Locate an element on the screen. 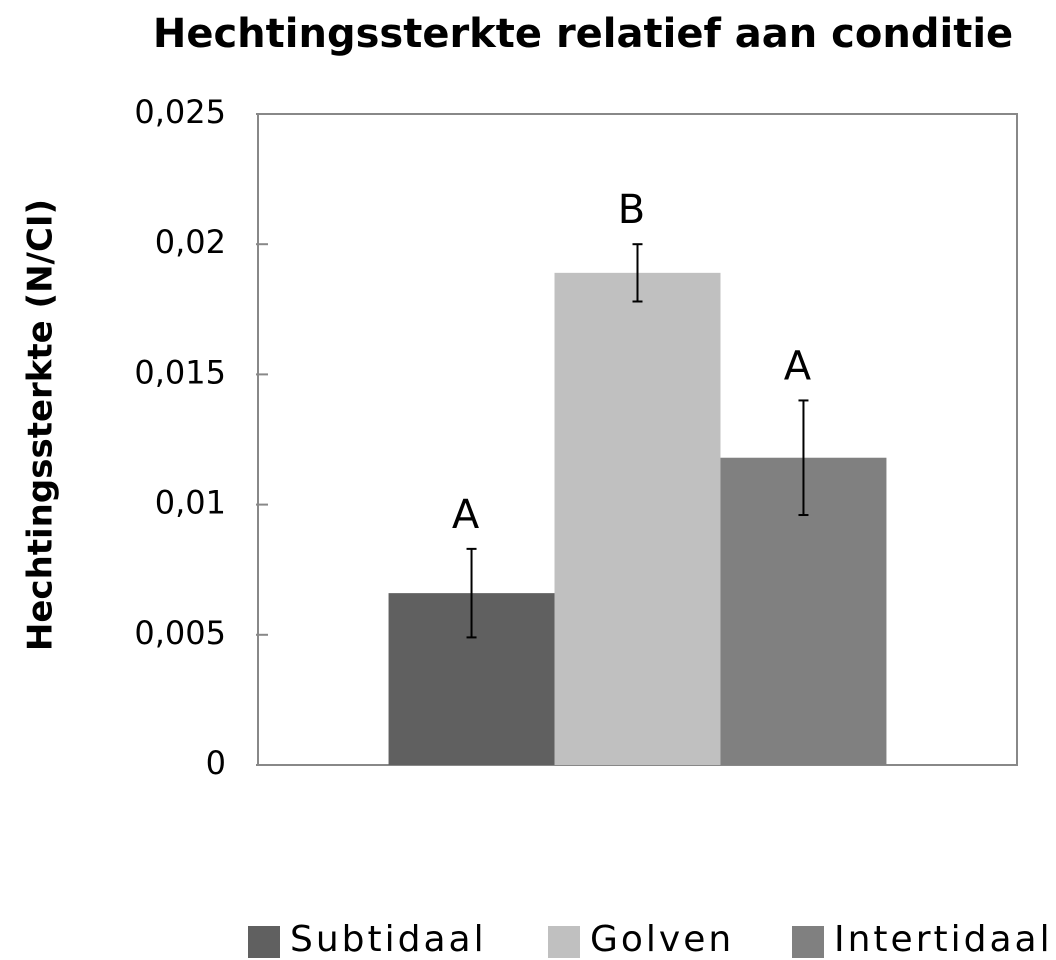 This screenshot has height=960, width=1056. chart-title: Hechtingssterkte relatief aan conditie is located at coordinates (583, 34).